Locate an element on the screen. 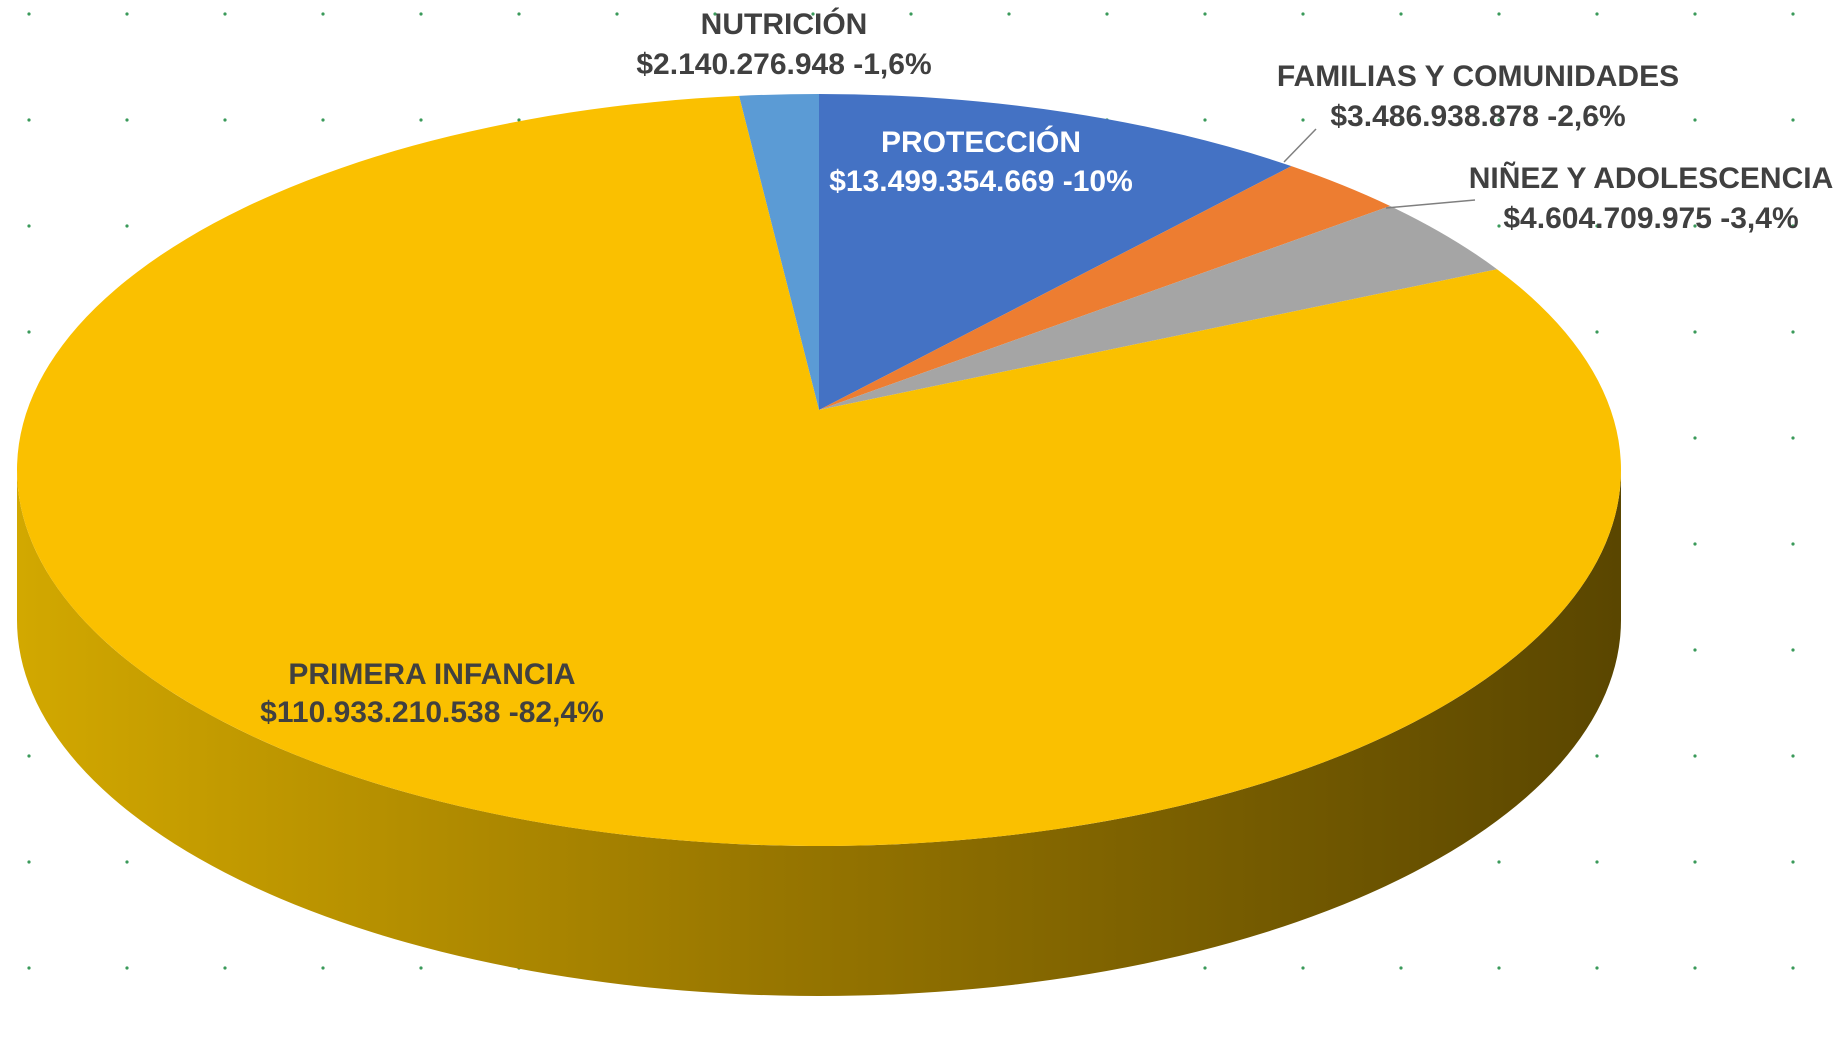  category-label: NUTRICIÓN is located at coordinates (784, 24).